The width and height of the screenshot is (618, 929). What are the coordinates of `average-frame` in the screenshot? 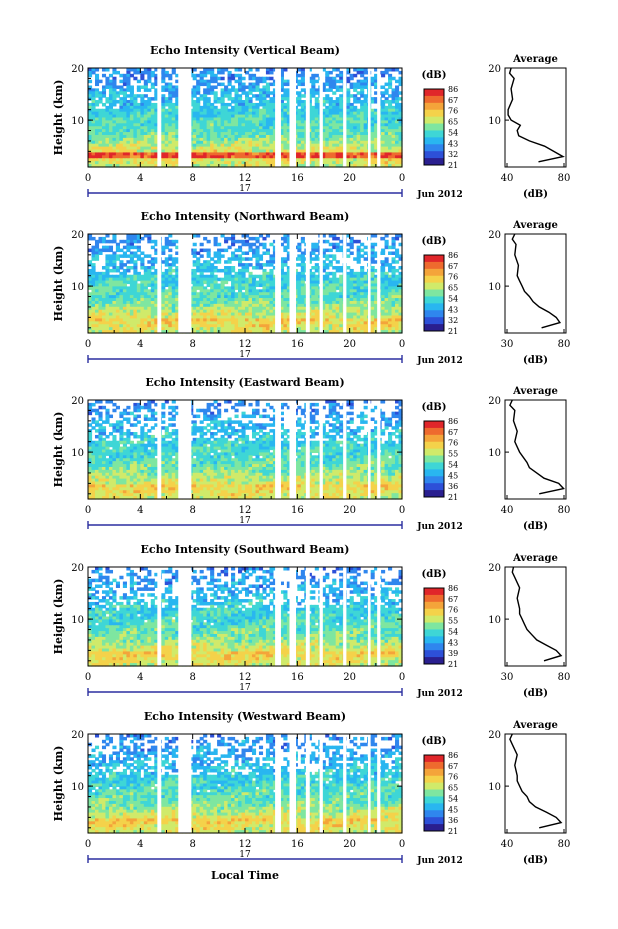 It's located at (535, 117).